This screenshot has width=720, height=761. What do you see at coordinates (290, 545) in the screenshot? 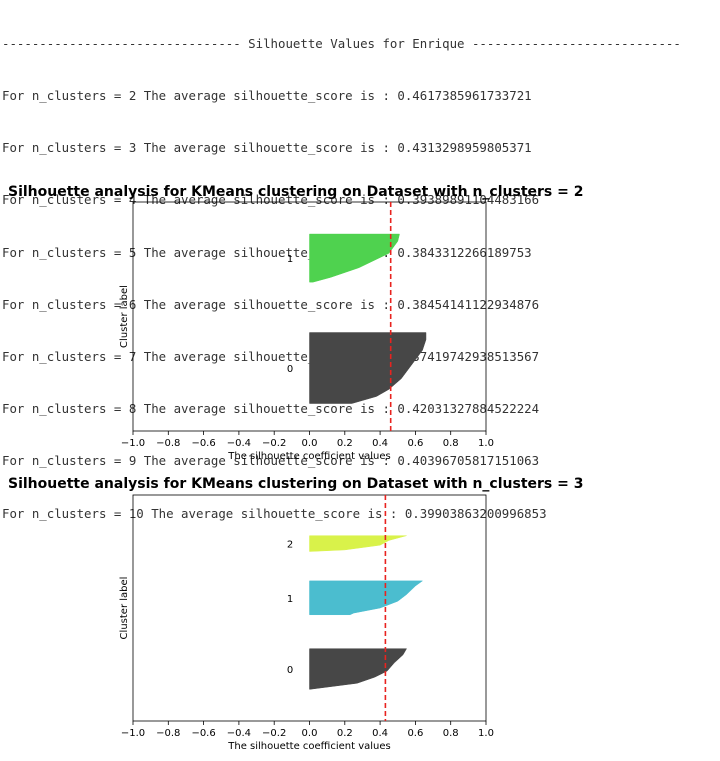
I see `cluster-label: 2` at bounding box center [290, 545].